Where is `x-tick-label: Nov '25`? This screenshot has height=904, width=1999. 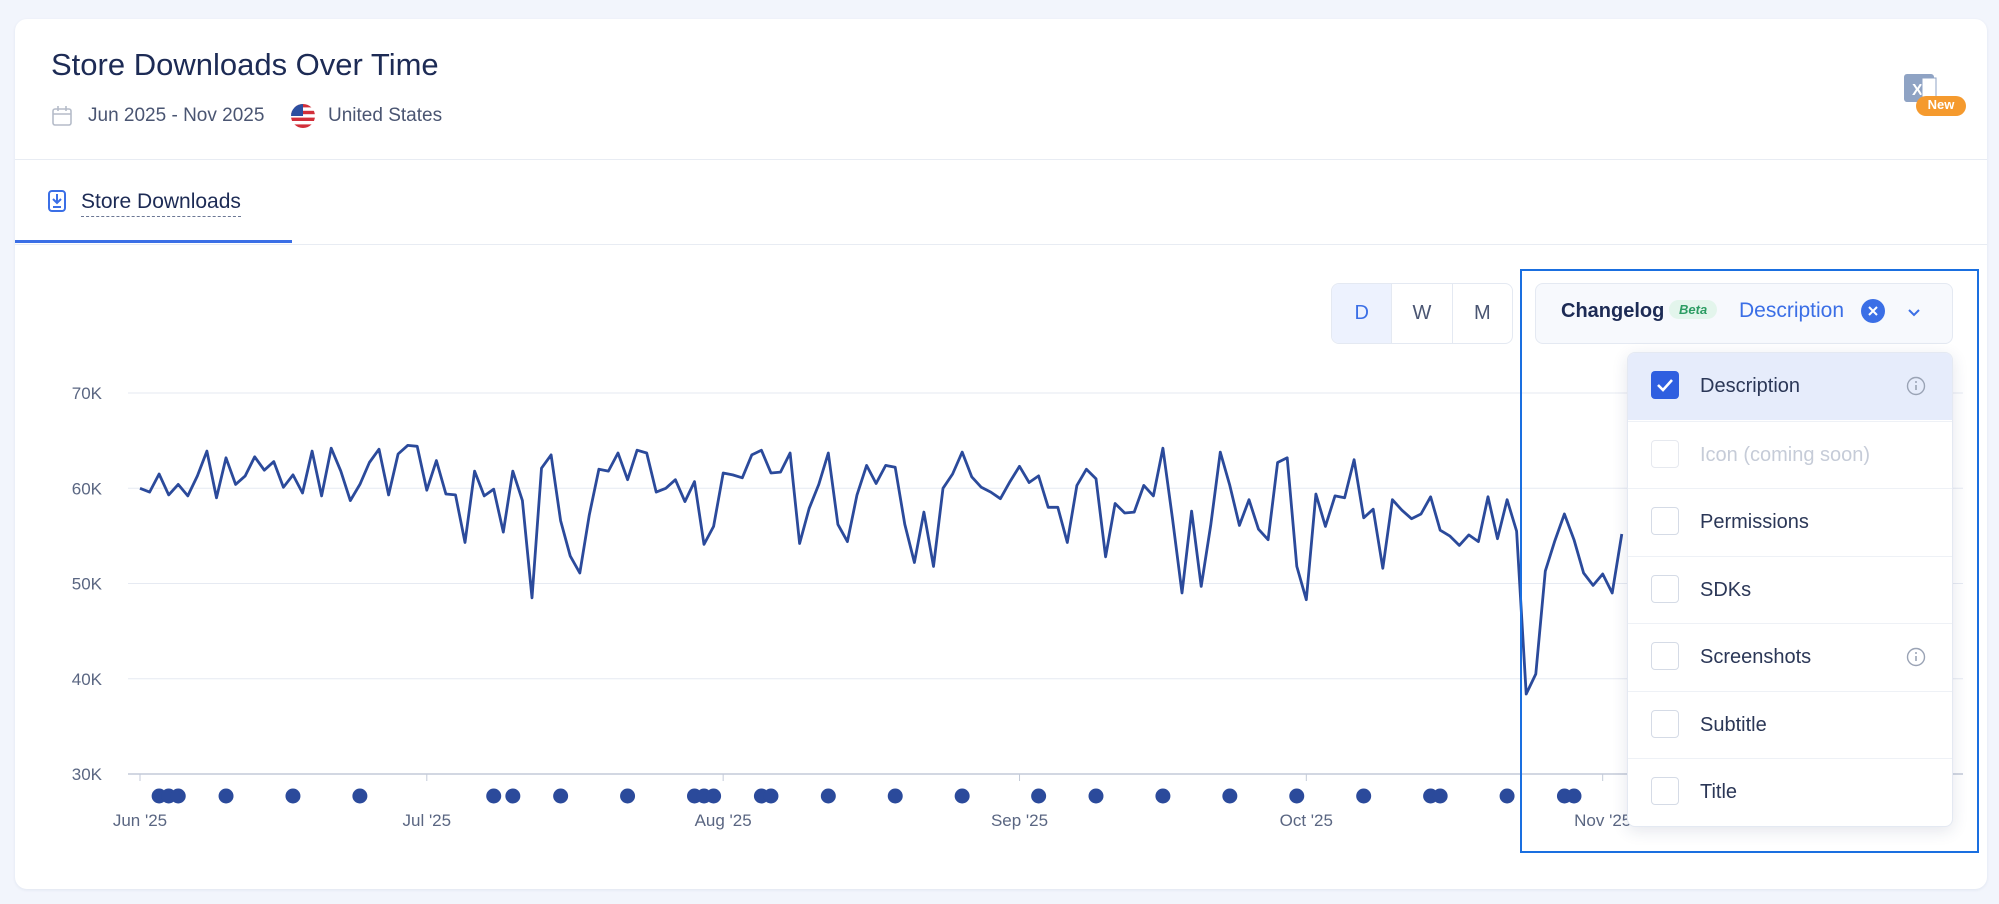 x-tick-label: Nov '25 is located at coordinates (1602, 820).